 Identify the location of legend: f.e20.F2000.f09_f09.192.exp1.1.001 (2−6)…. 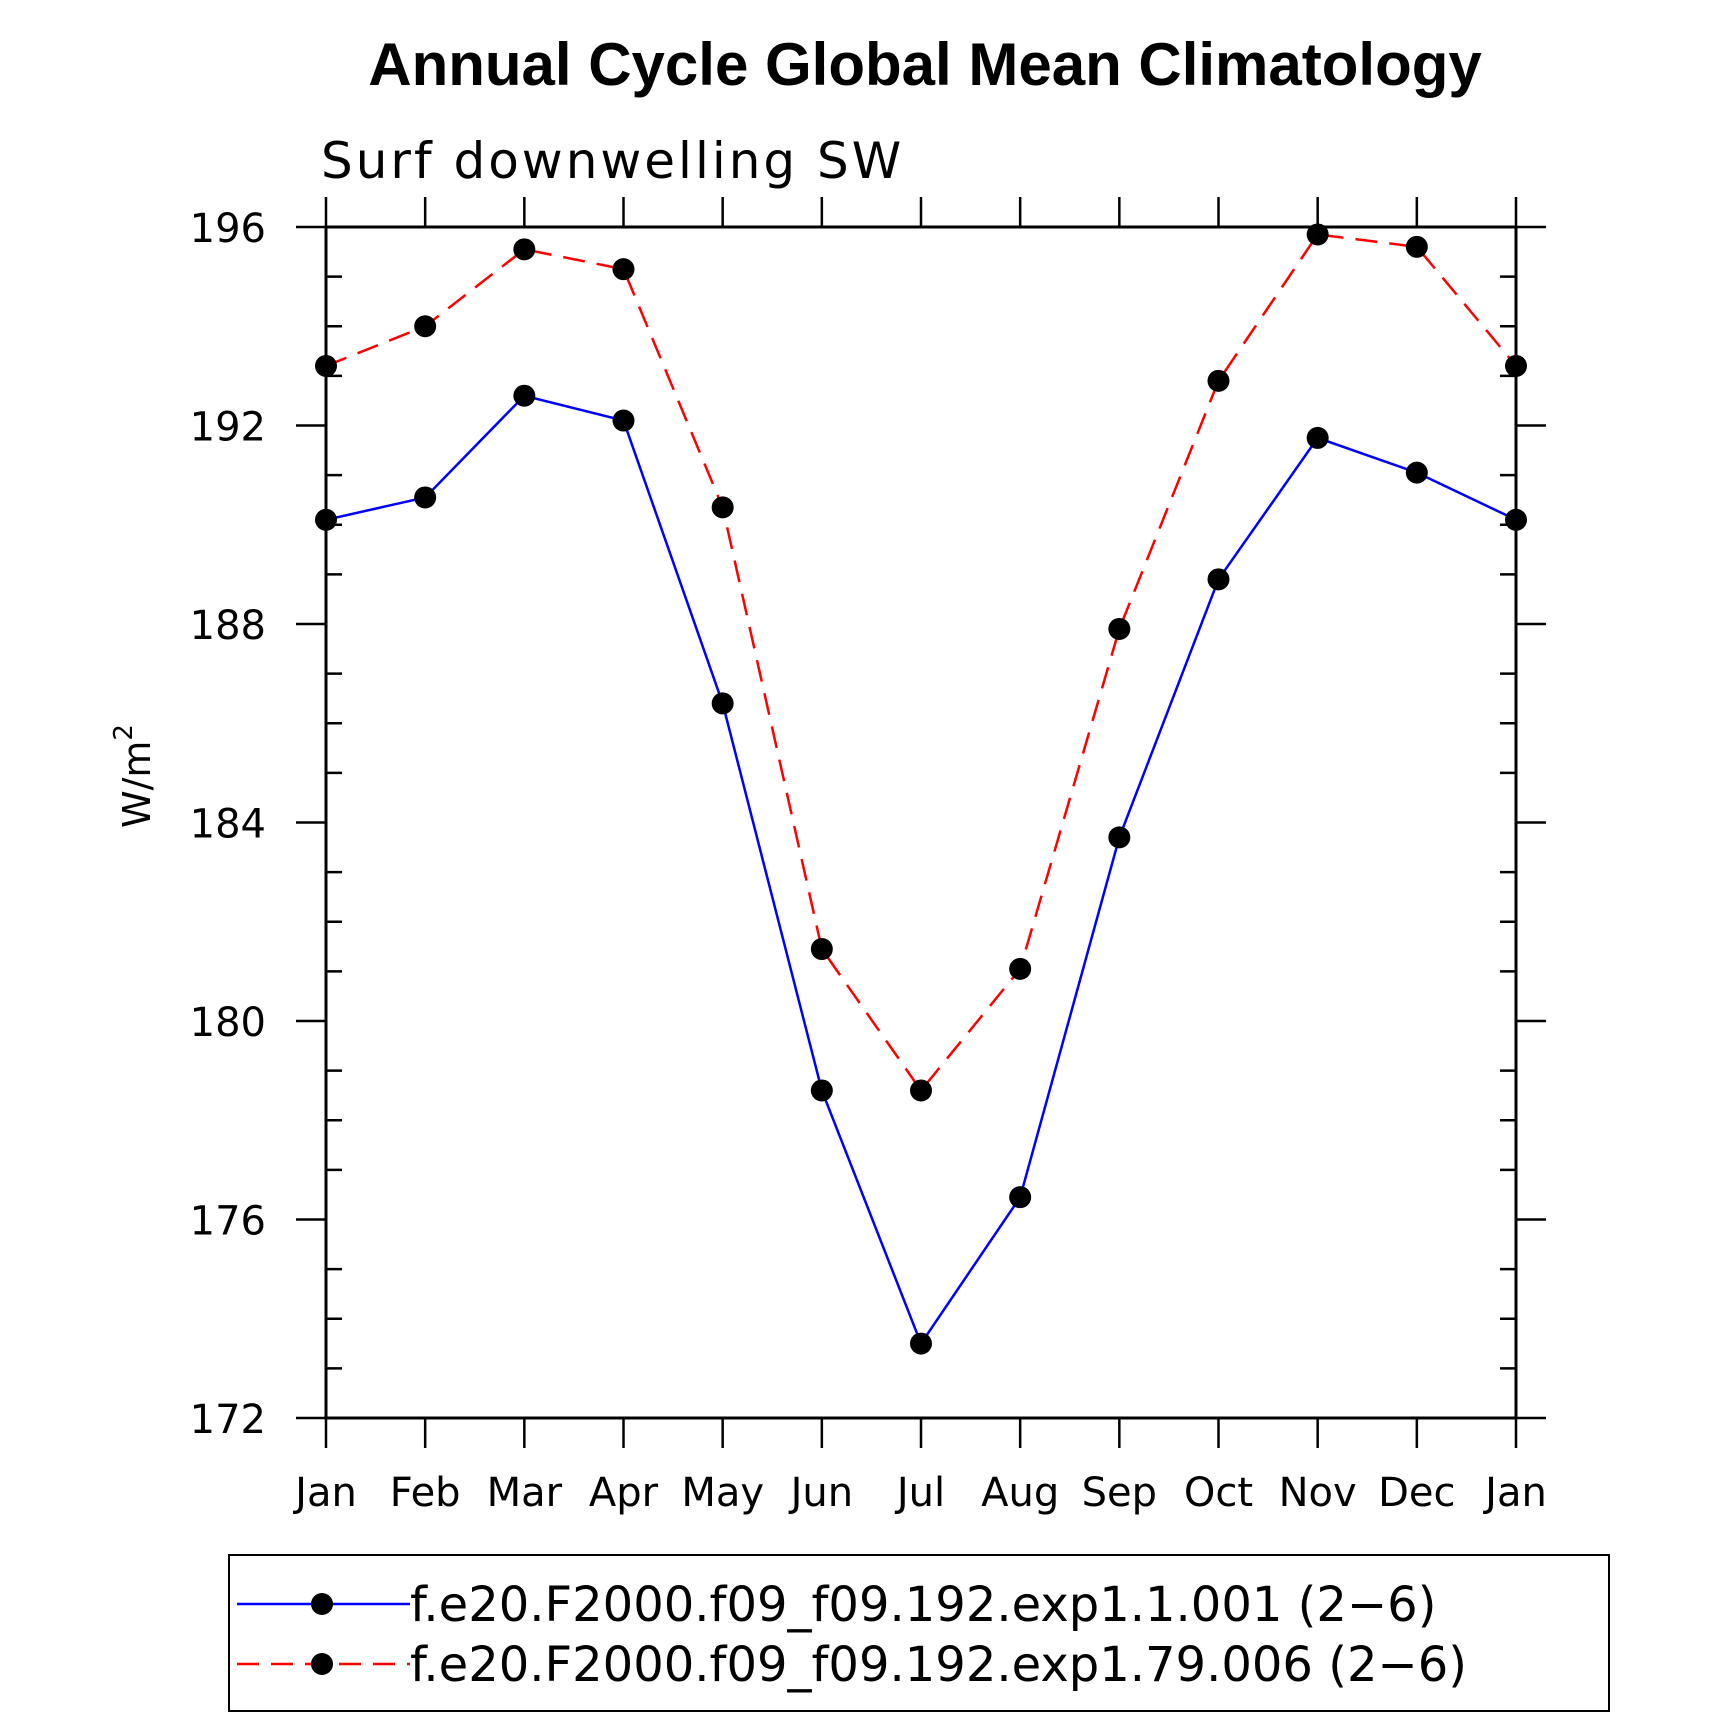
(852, 1635).